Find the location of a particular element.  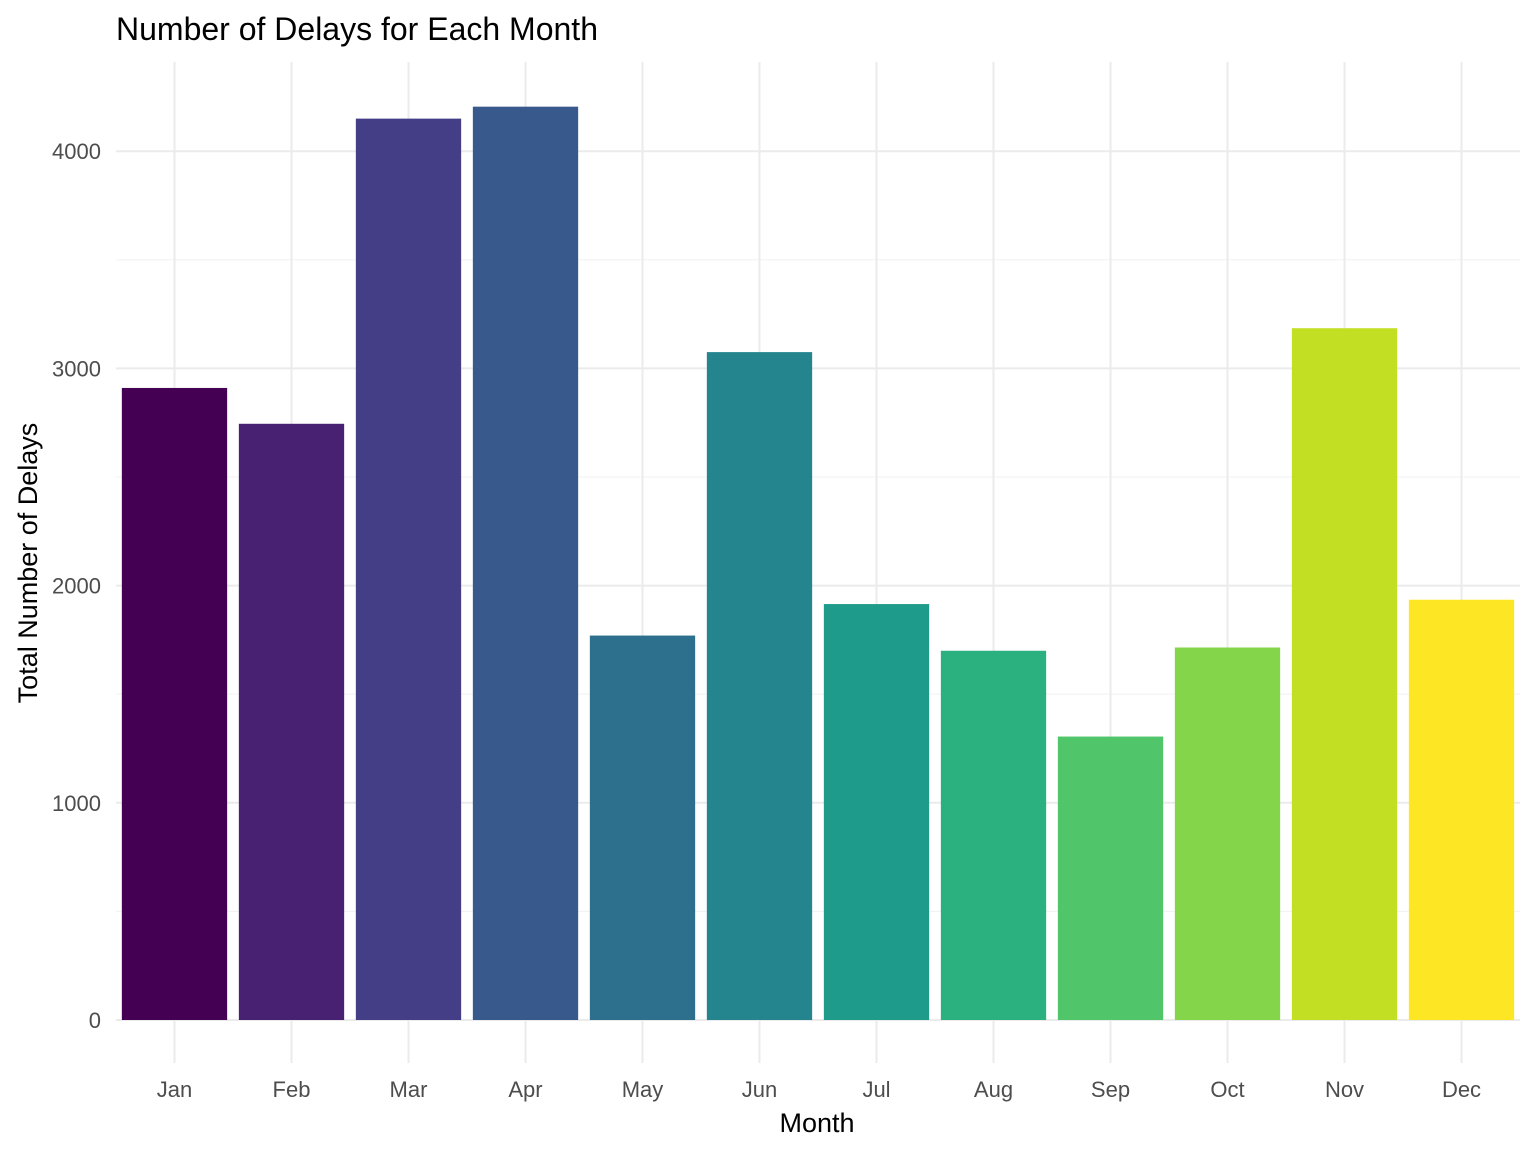

bar-feb is located at coordinates (291, 721).